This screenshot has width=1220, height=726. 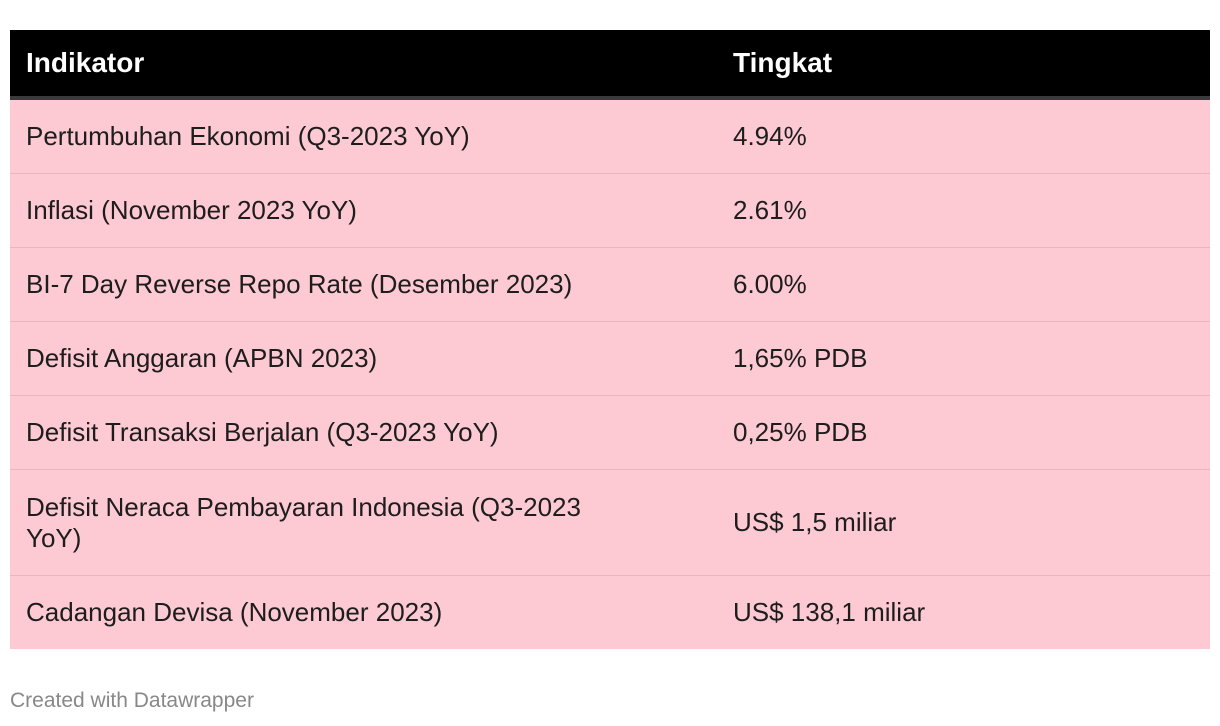 I want to click on datawrapper-credit: Created with Datawrapper, so click(x=132, y=700).